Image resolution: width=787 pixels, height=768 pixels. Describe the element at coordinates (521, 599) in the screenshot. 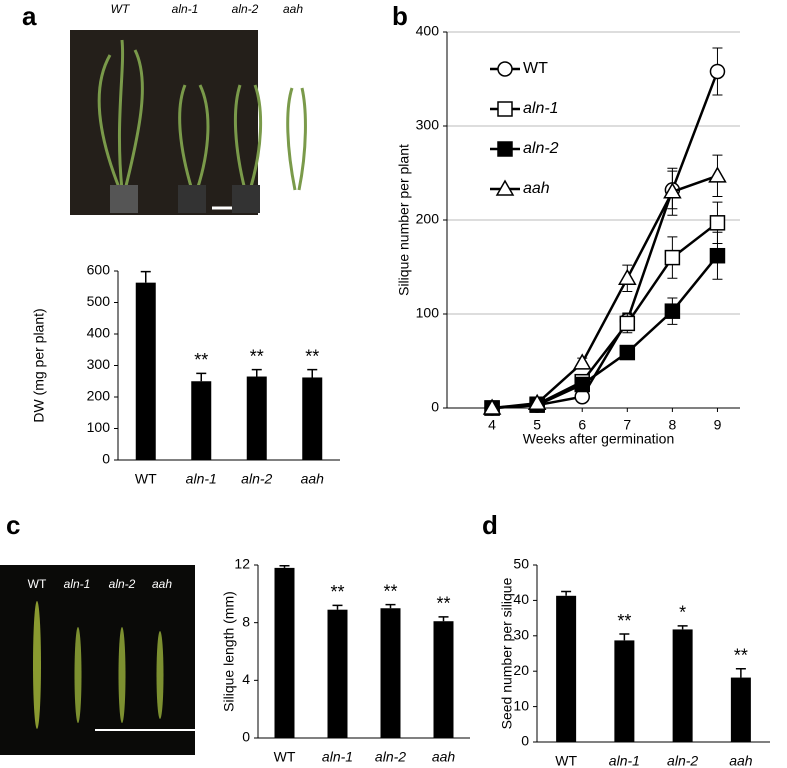

I see `y-tick-label: 40` at that location.